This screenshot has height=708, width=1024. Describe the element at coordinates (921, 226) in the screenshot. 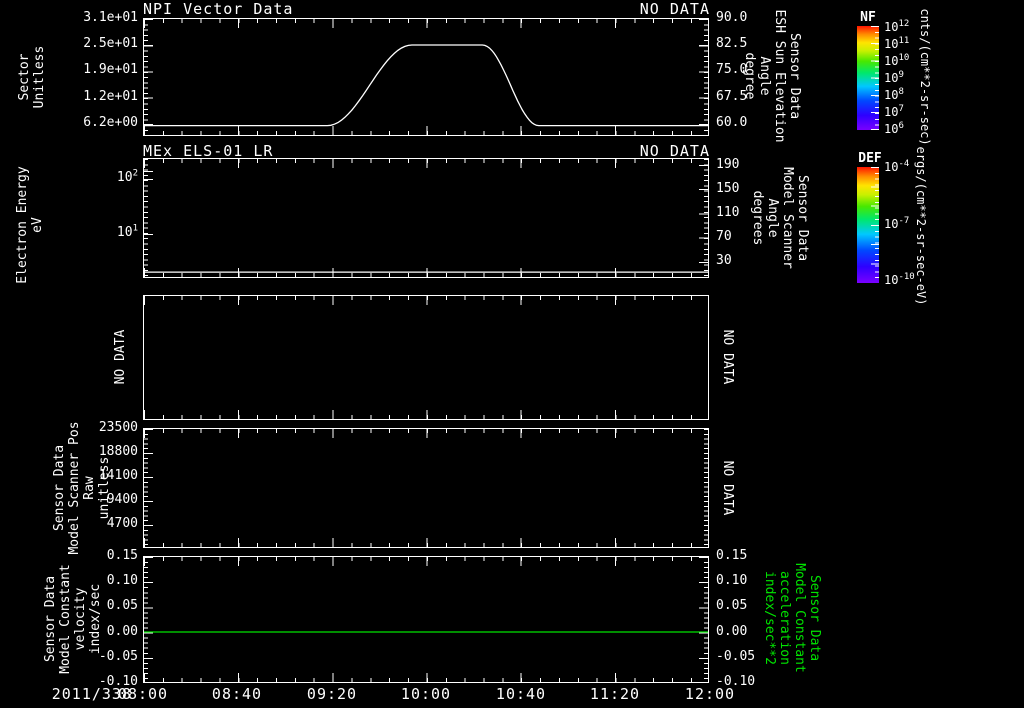

I see `def-colorbar-units-label: ergs/(cm**2-sr-sec-eV)` at that location.